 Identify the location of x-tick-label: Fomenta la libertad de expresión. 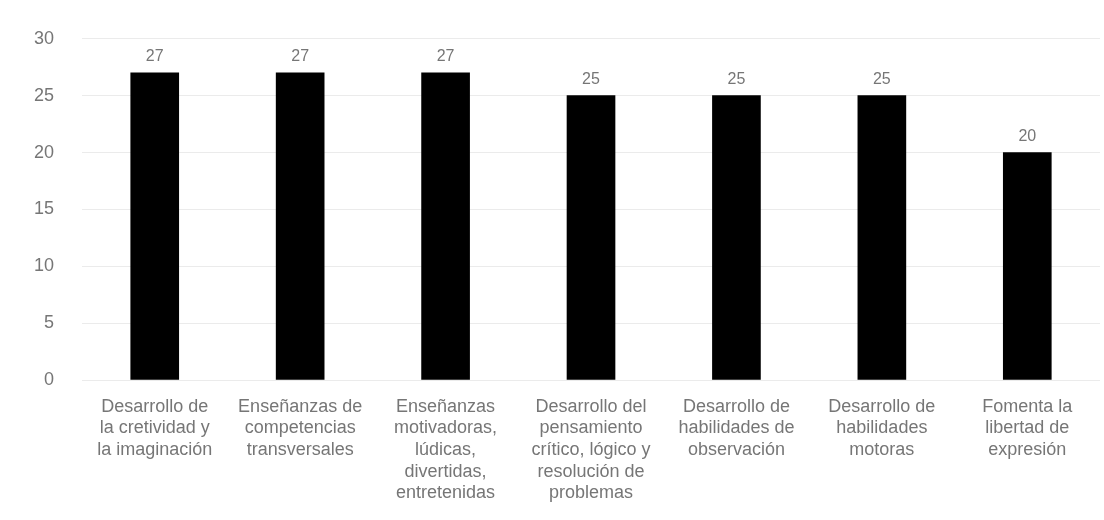
(1028, 427).